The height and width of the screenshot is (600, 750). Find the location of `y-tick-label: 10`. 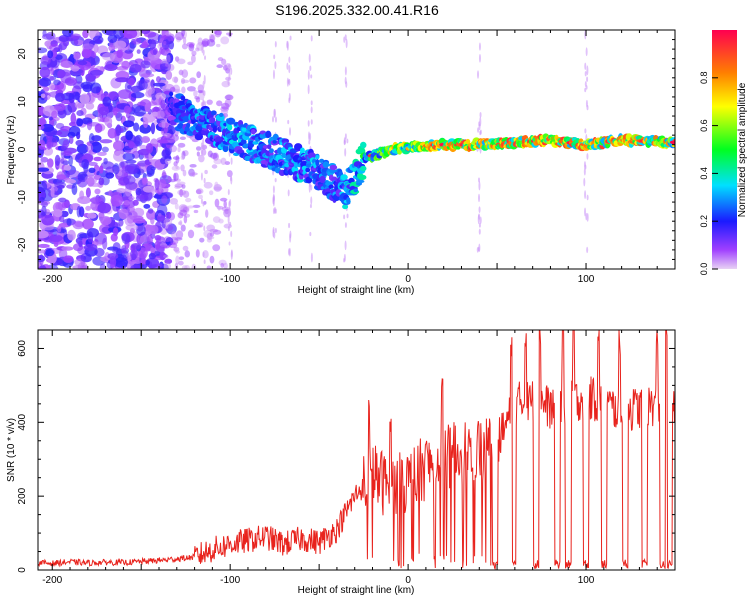

y-tick-label: 10 is located at coordinates (22, 102).